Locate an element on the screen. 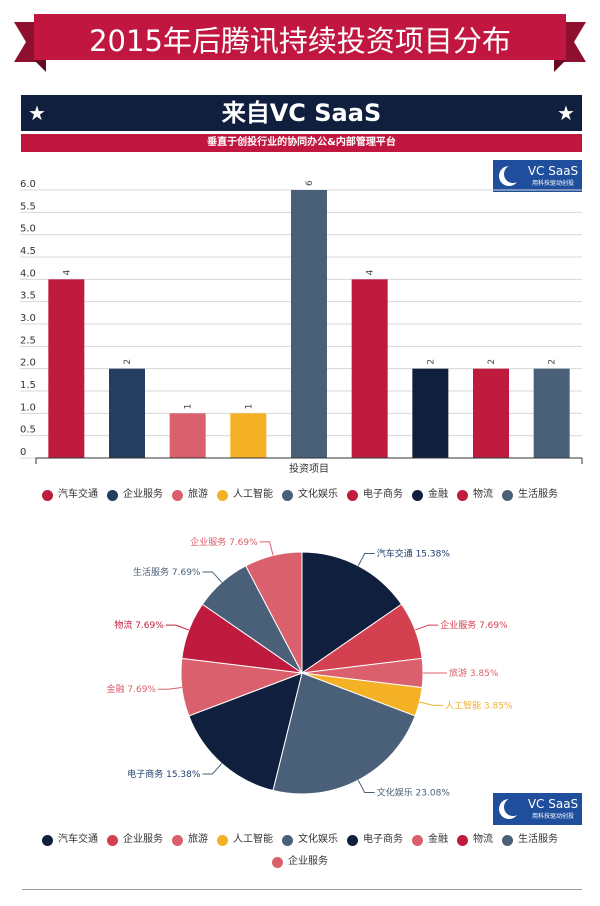 Image resolution: width=600 pixels, height=906 pixels. y-tick-label: 1.0 is located at coordinates (28, 407).